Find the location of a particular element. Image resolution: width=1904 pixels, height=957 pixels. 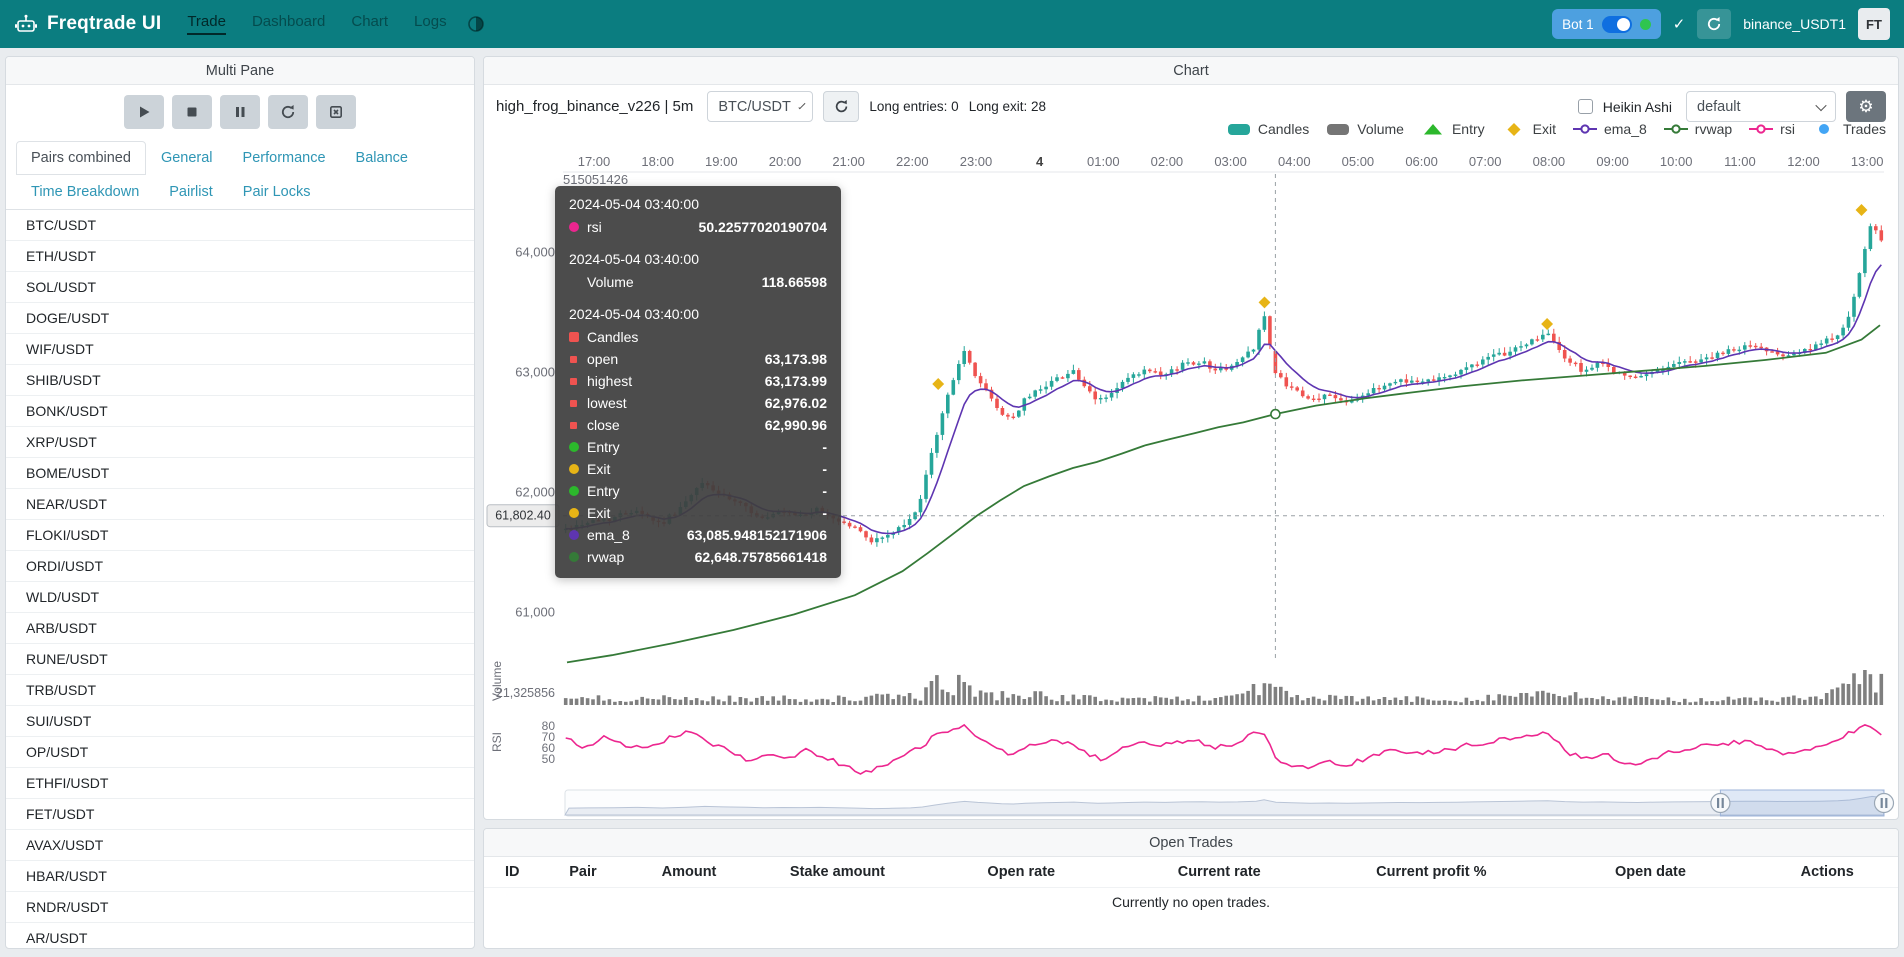

pair-item-sui-usdt: SUI/USDT is located at coordinates (240, 721).